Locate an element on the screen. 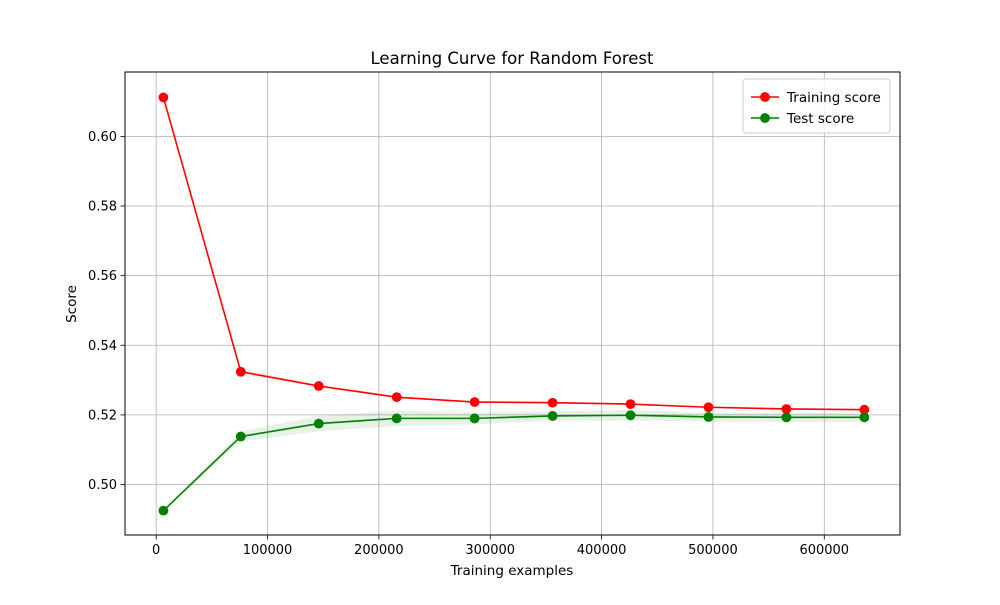  legend-box is located at coordinates (816, 106).